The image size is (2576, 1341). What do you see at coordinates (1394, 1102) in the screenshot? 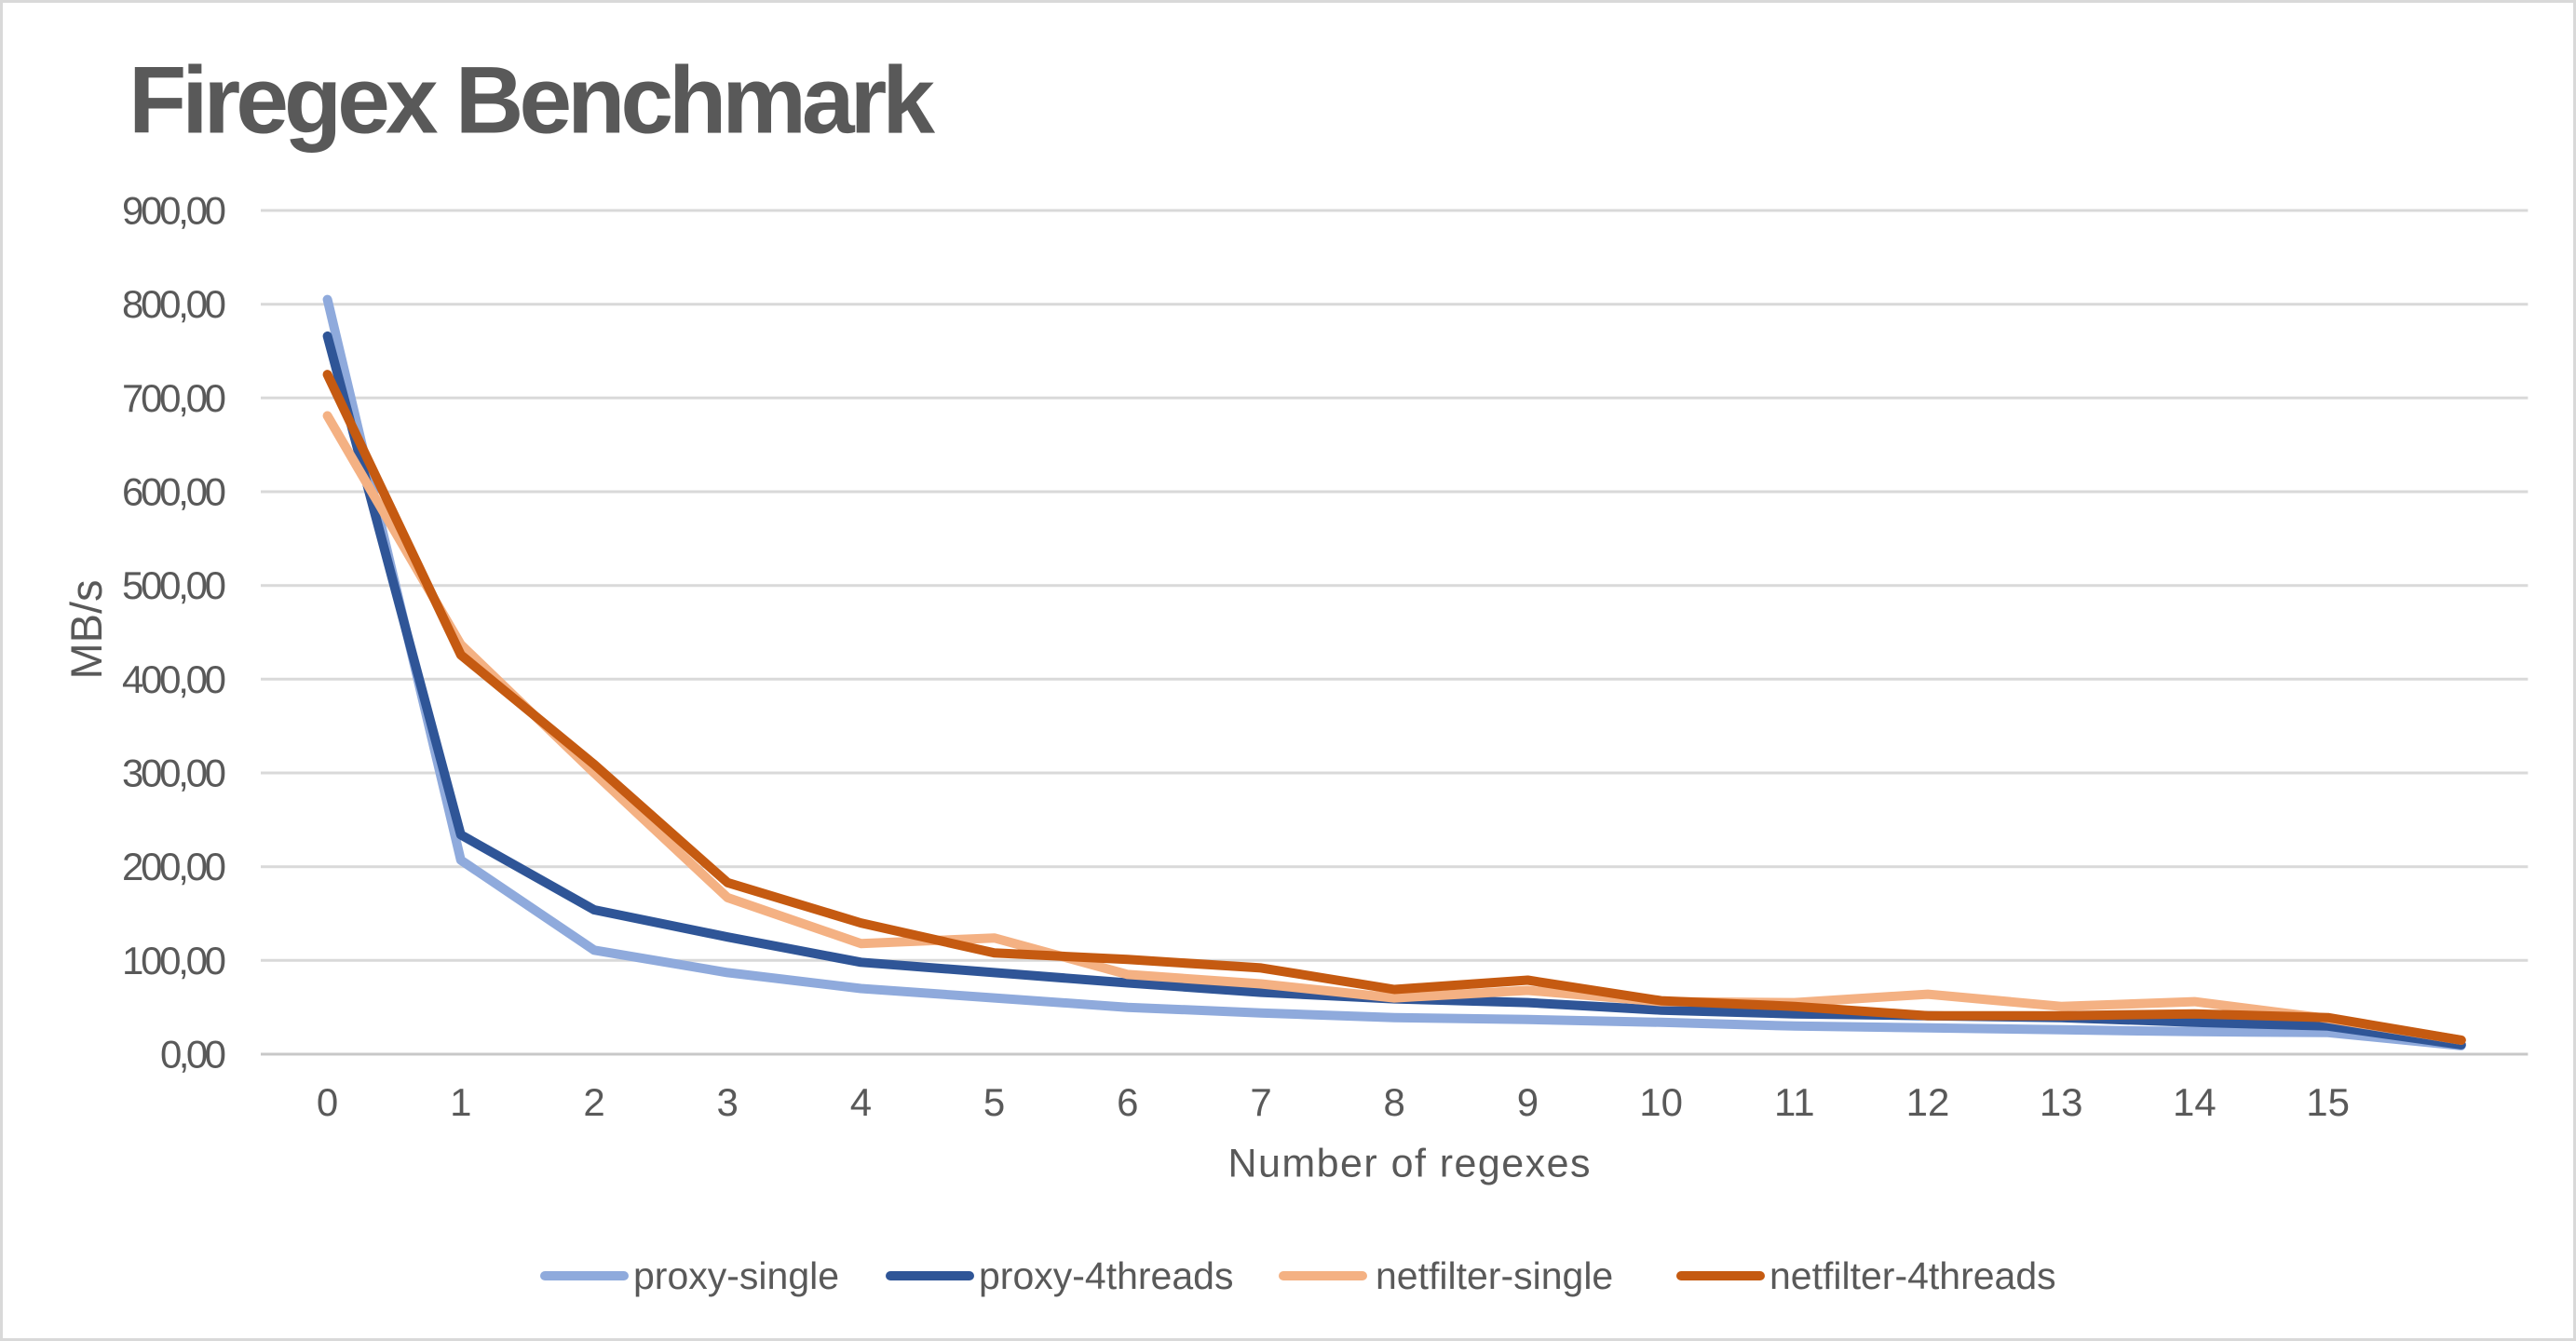
I see `svg-text: 8` at bounding box center [1394, 1102].